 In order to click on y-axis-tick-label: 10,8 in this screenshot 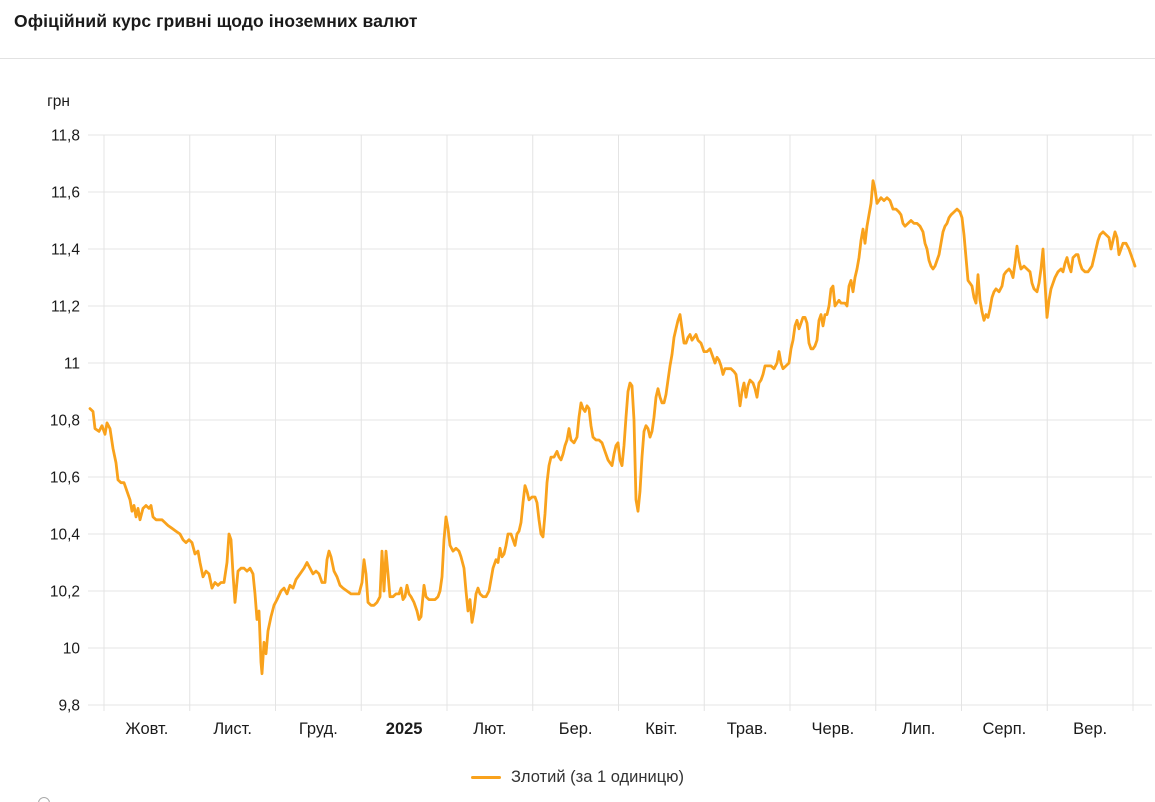, I will do `click(65, 421)`.